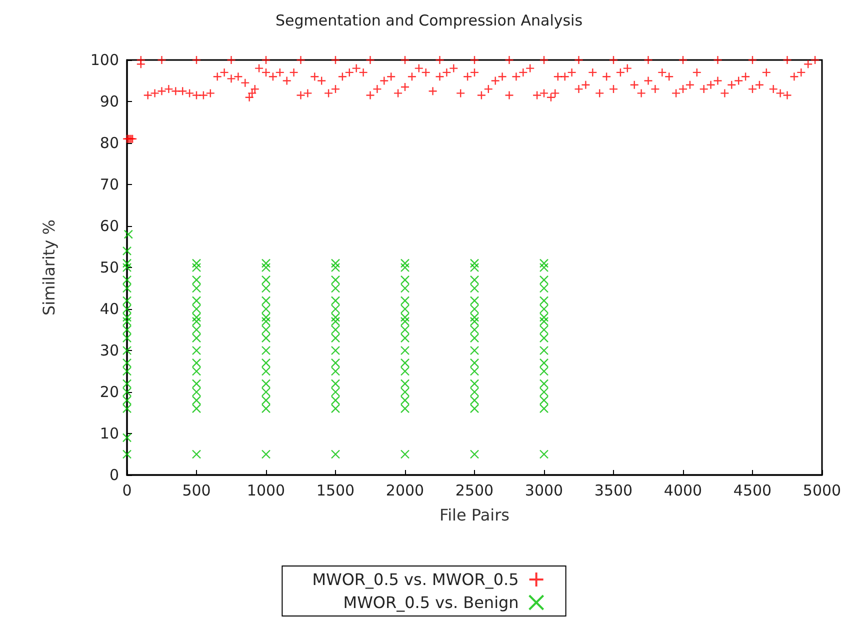 This screenshot has width=858, height=626. What do you see at coordinates (109, 185) in the screenshot?
I see `y-tick-label: 70` at bounding box center [109, 185].